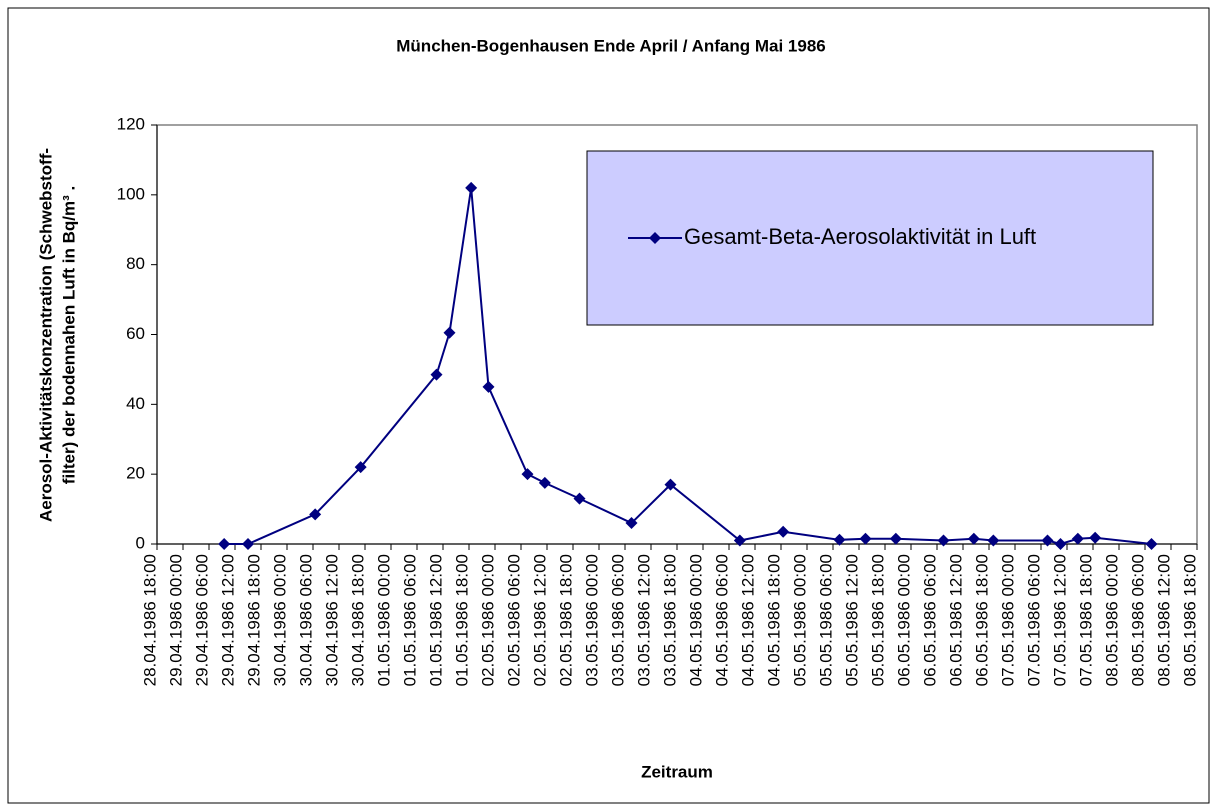 The width and height of the screenshot is (1217, 812). I want to click on x-tick-label: 02.05.1986 00:00, so click(487, 620).